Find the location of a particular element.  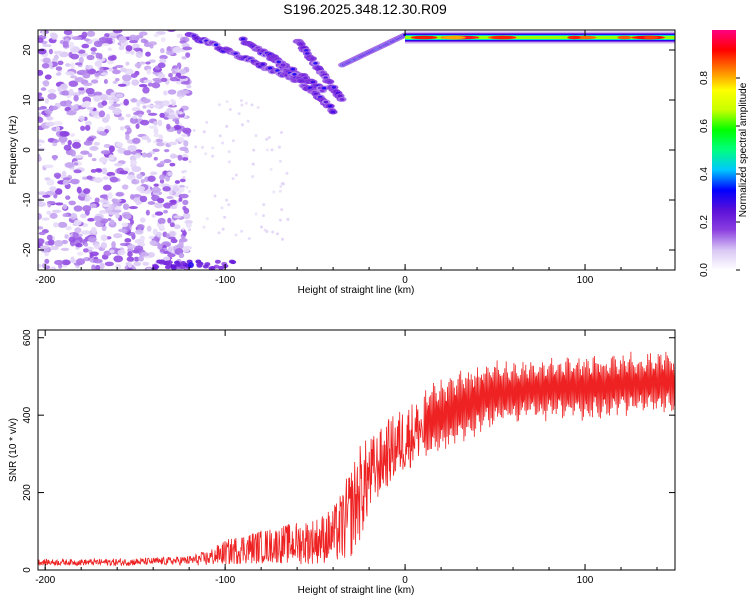

snr-y-tick-label: 600 is located at coordinates (27, 337).